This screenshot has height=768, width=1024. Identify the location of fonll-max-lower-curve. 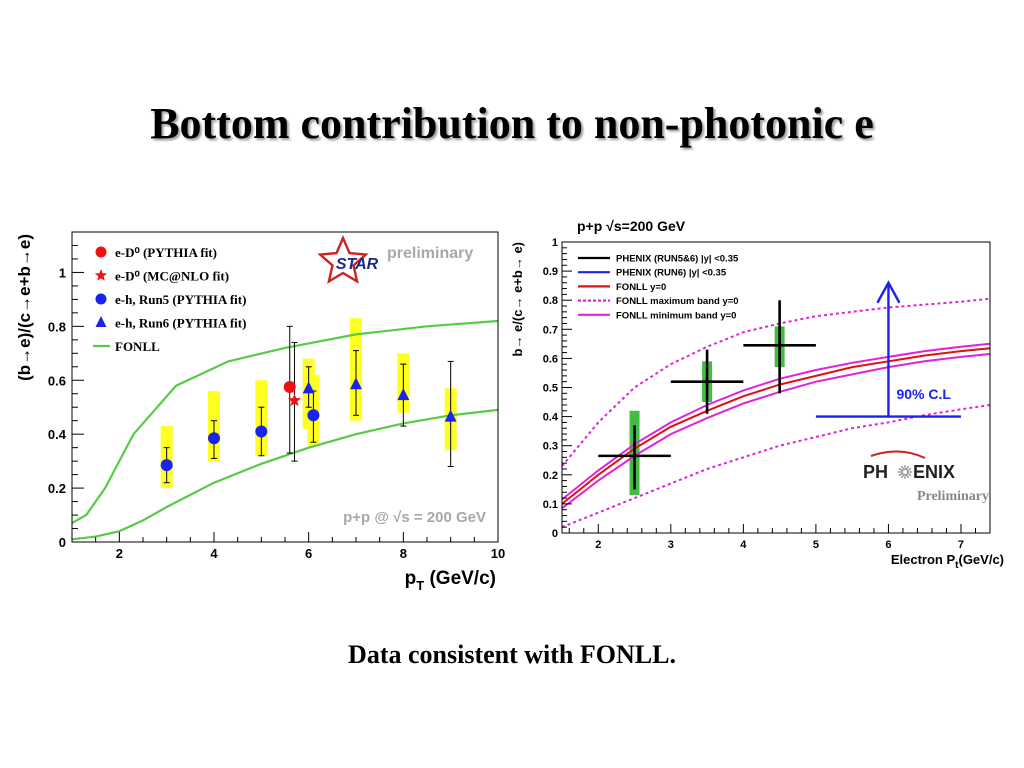
(776, 466).